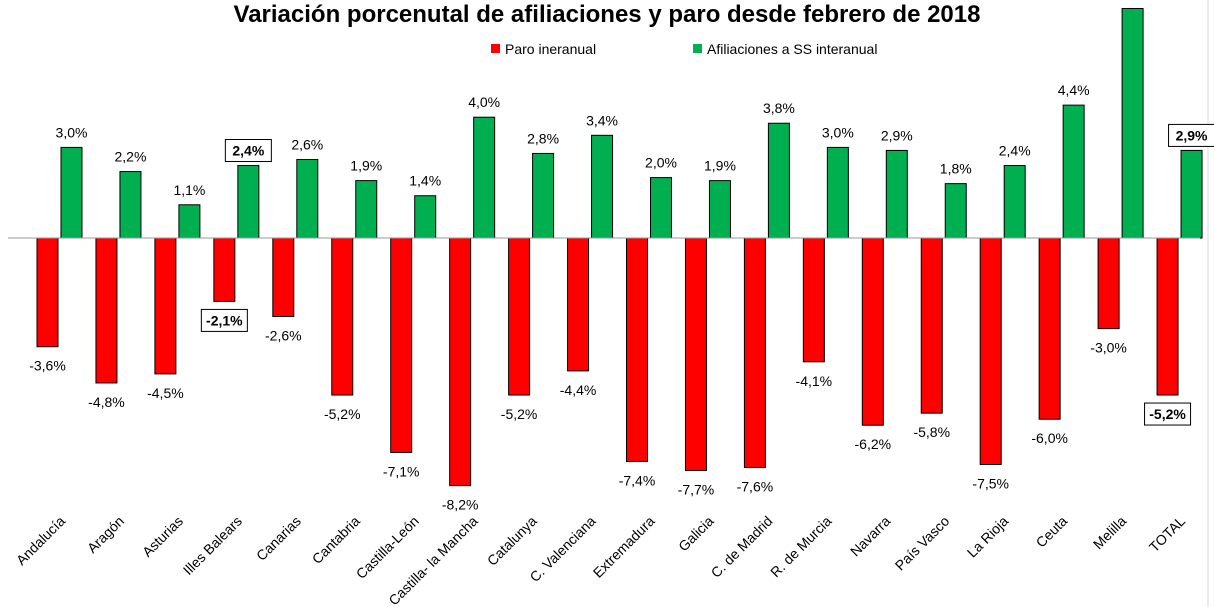 The height and width of the screenshot is (607, 1214). Describe the element at coordinates (47, 366) in the screenshot. I see `data-label-paro-andalucia: -3,6%` at that location.